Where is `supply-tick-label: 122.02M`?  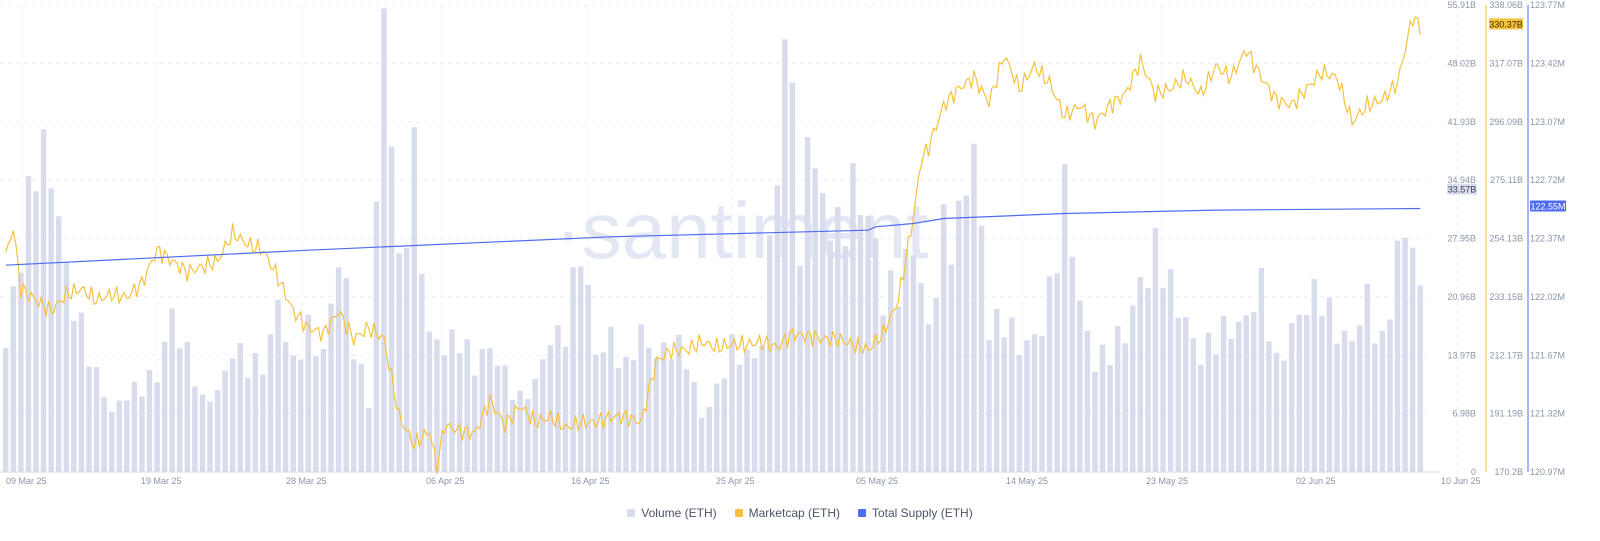 supply-tick-label: 122.02M is located at coordinates (1547, 297).